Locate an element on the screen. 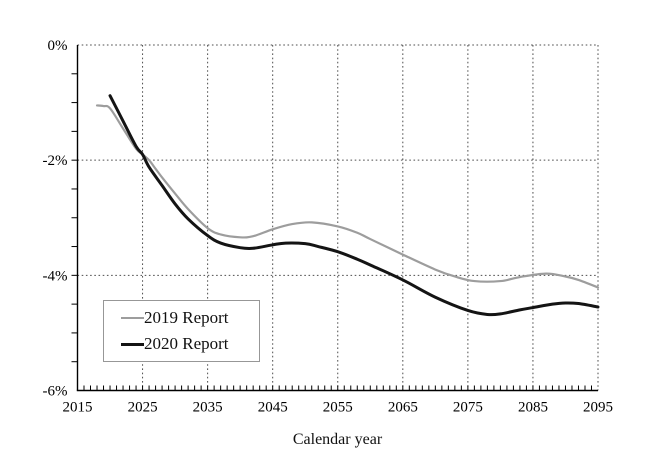 The height and width of the screenshot is (468, 648). x-tick-label: 2075 is located at coordinates (468, 408).